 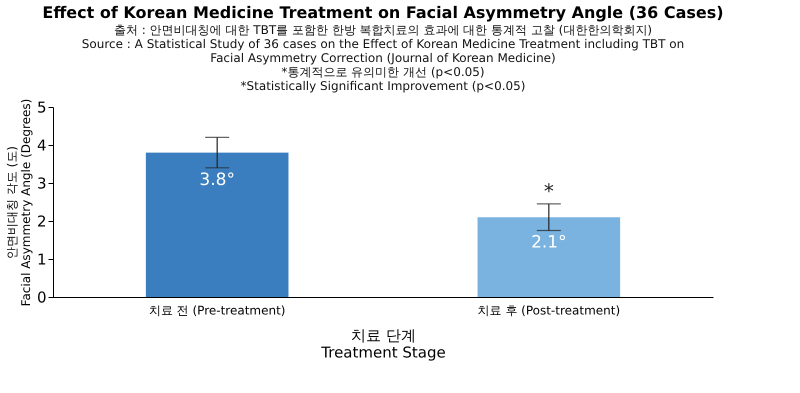 I want to click on y-tick-label: 4, so click(x=41, y=145).